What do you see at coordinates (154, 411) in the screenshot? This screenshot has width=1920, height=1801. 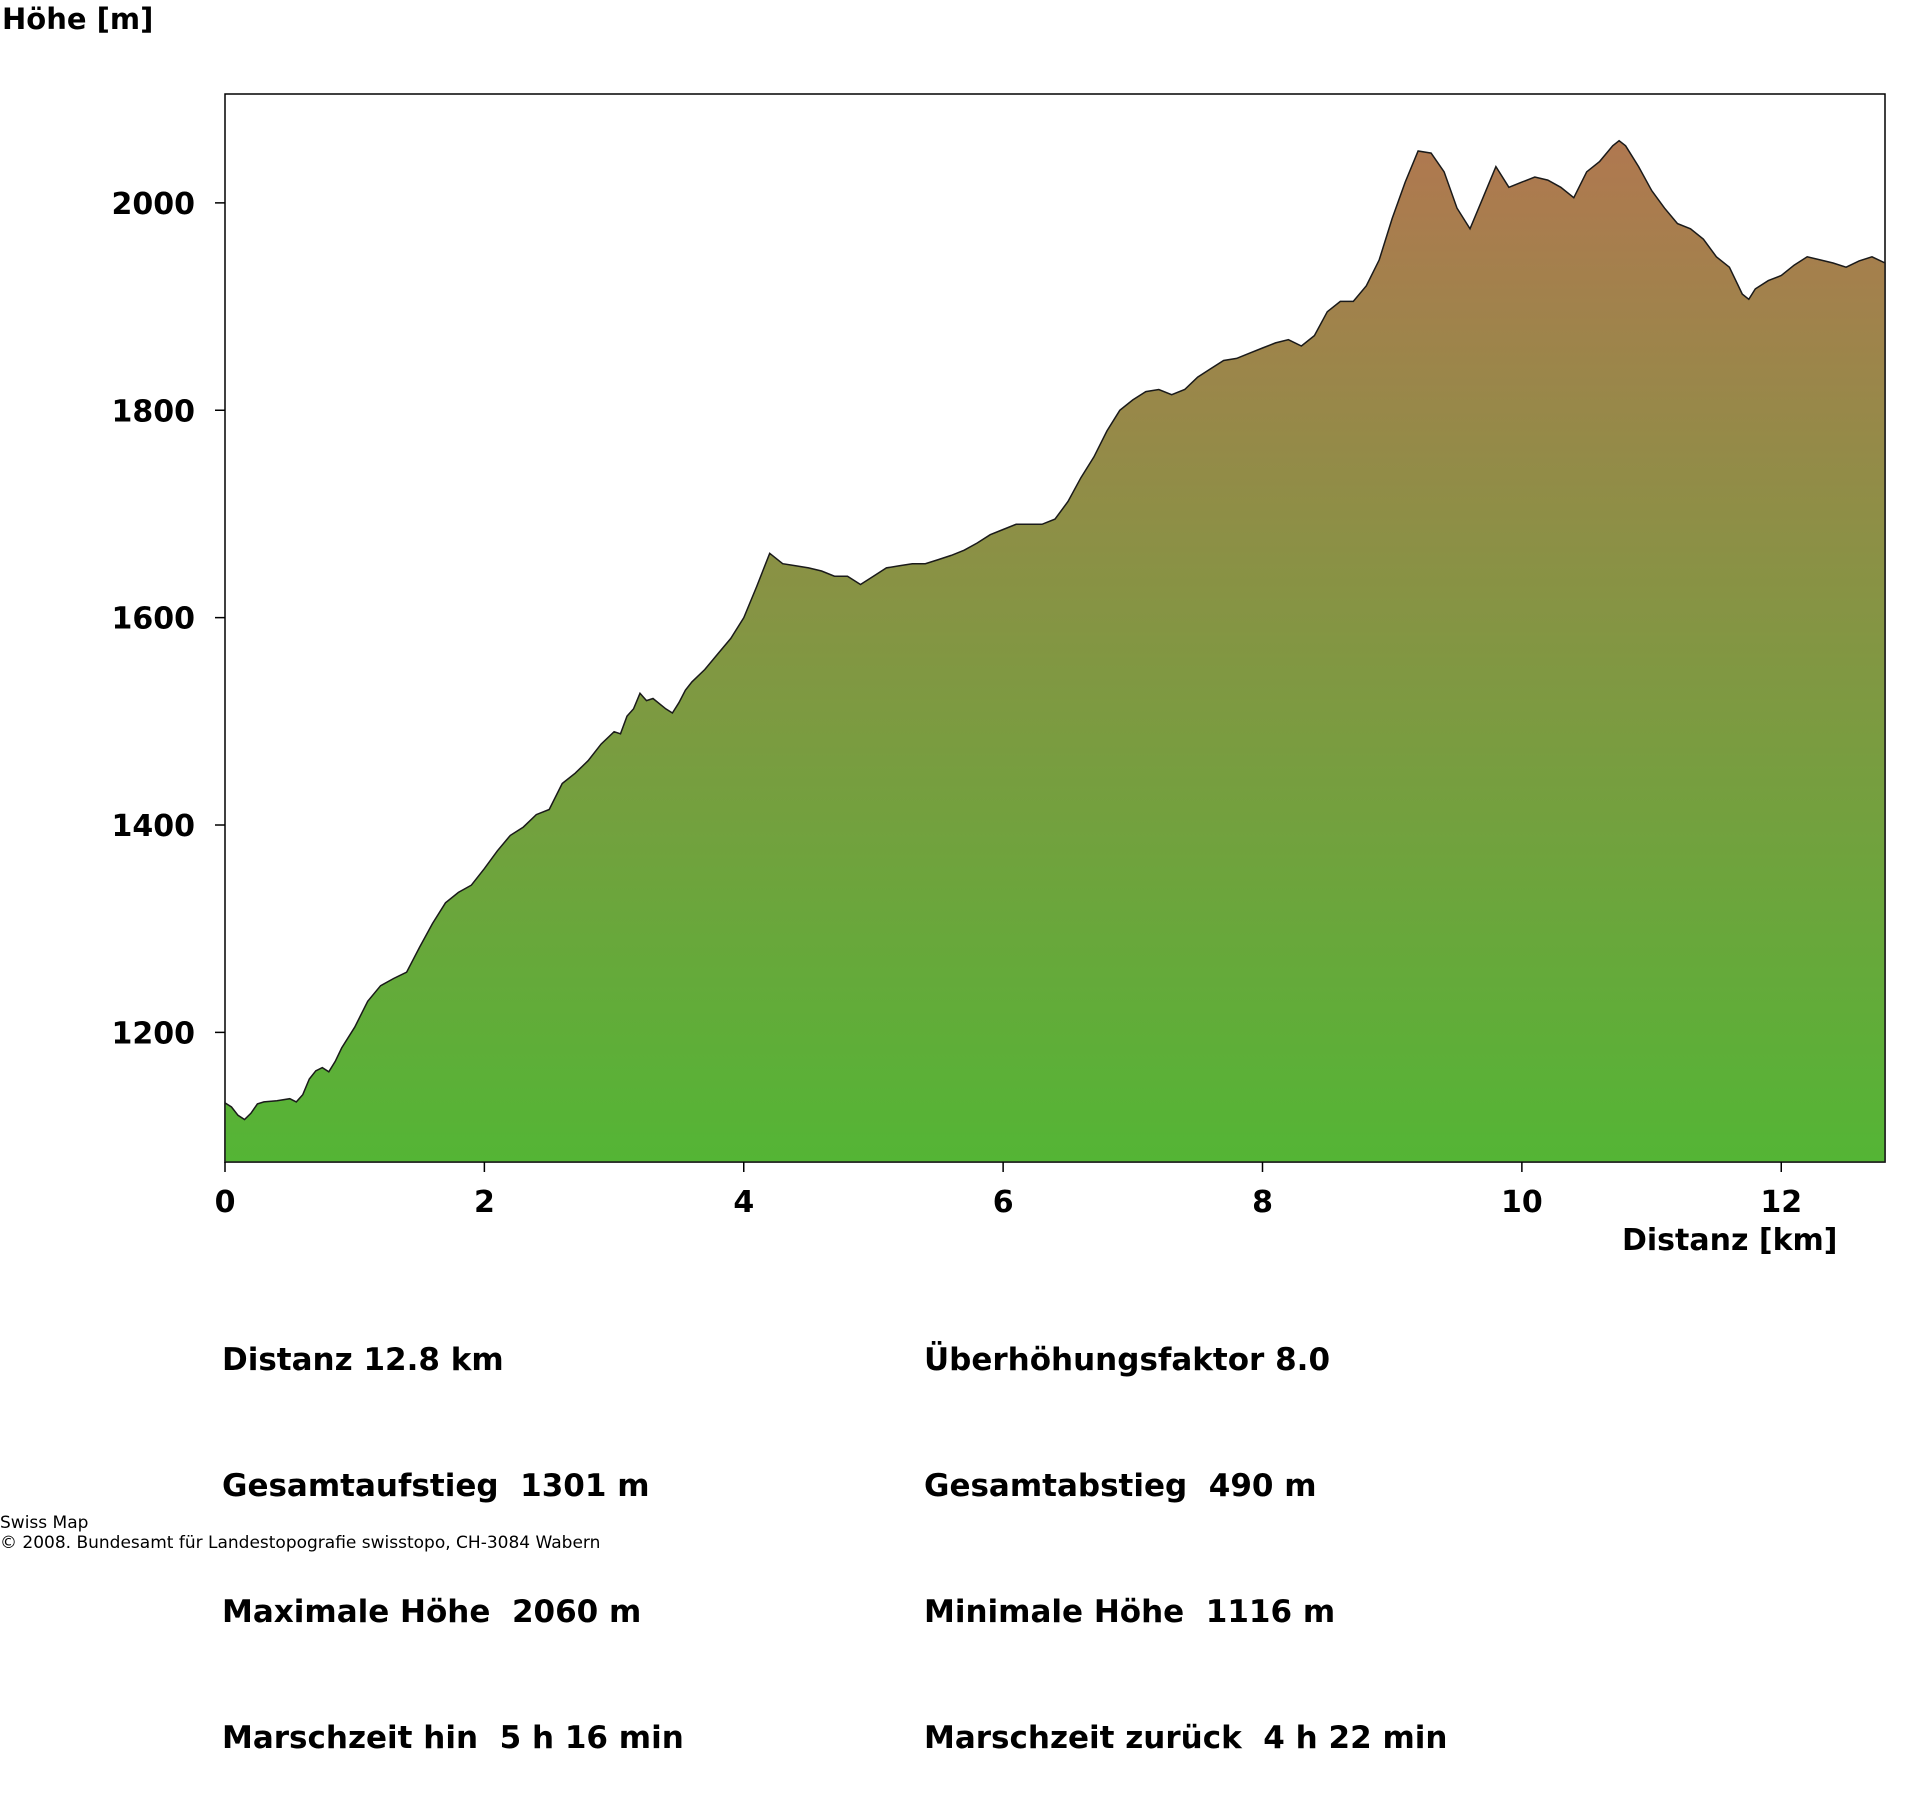 I see `y-tick-label: 1800` at bounding box center [154, 411].